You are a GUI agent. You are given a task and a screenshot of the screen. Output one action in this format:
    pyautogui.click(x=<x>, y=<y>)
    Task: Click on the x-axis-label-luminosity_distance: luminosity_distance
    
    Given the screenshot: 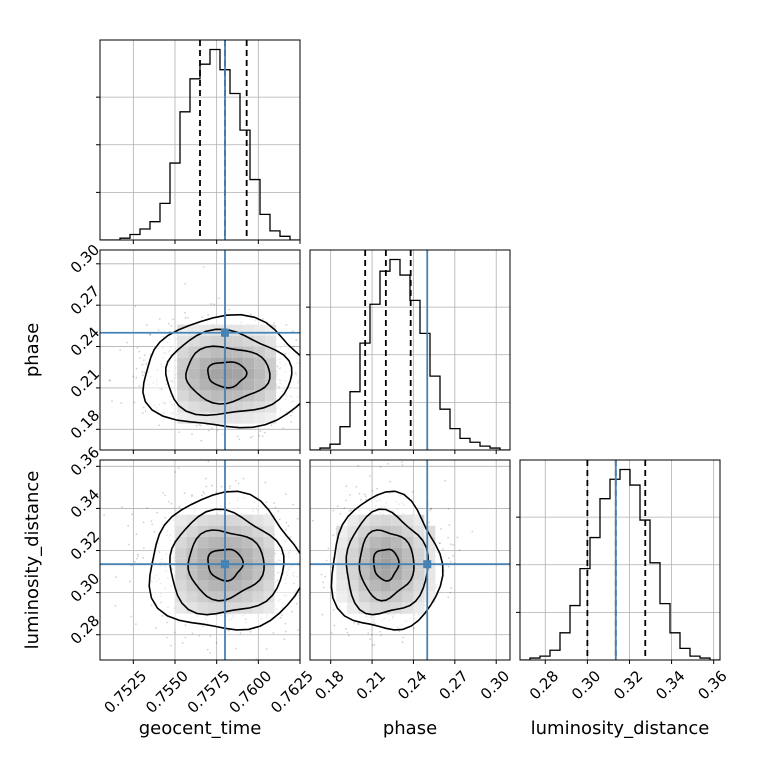 What is the action you would take?
    pyautogui.click(x=620, y=728)
    